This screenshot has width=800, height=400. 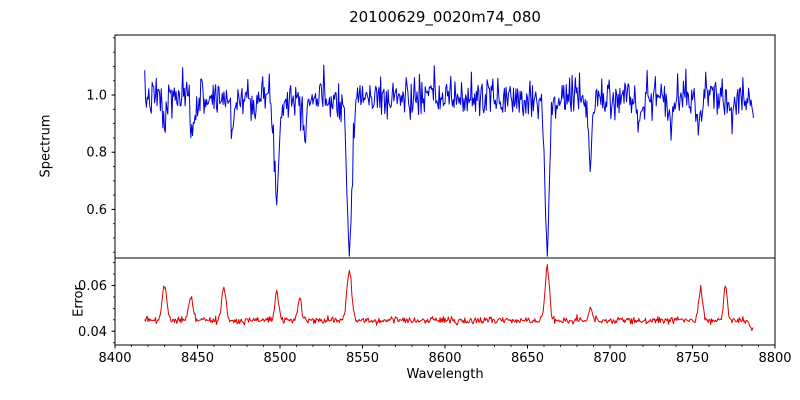 What do you see at coordinates (114, 358) in the screenshot?
I see `x-tick-label: 8400` at bounding box center [114, 358].